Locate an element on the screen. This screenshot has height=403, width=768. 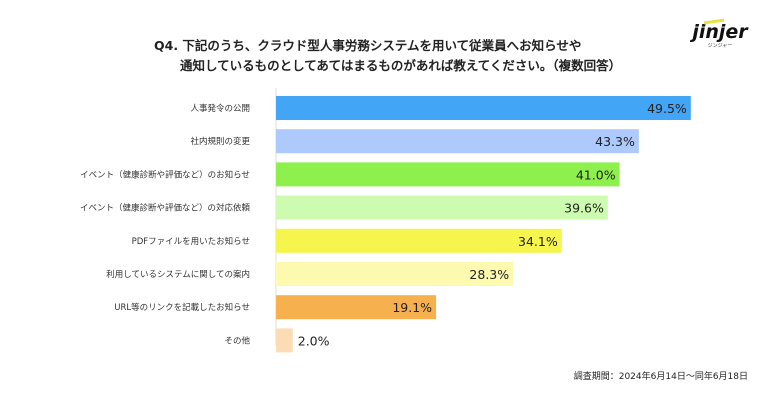
value-label: 43.3% is located at coordinates (615, 141).